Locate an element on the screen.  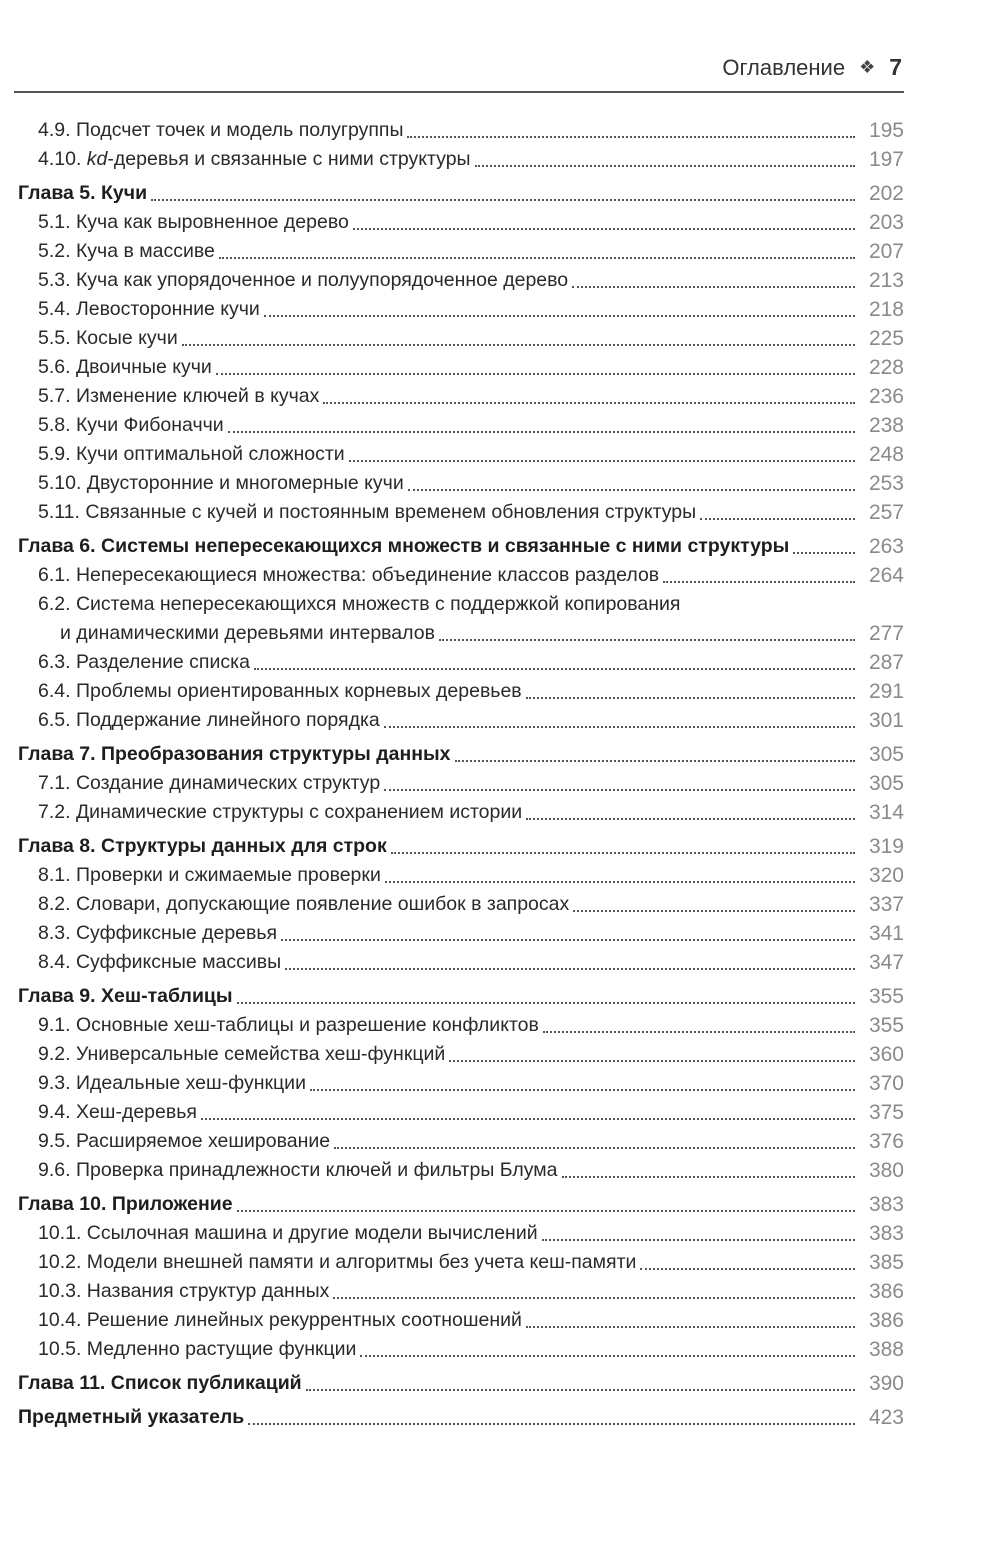
entry-continuation: и динамическими деревьями интервалов is located at coordinates (247, 633).